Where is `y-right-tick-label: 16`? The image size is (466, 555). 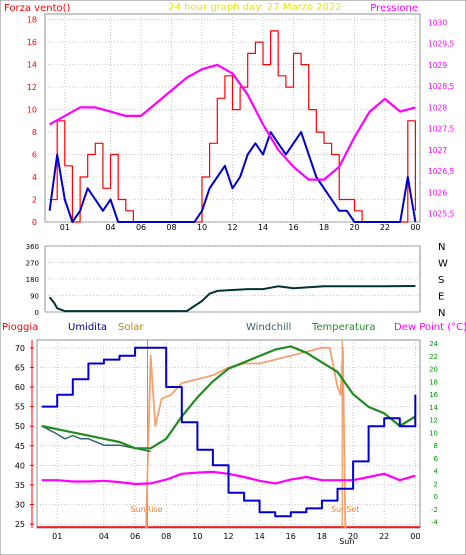
y-right-tick-label: 16 is located at coordinates (433, 395).